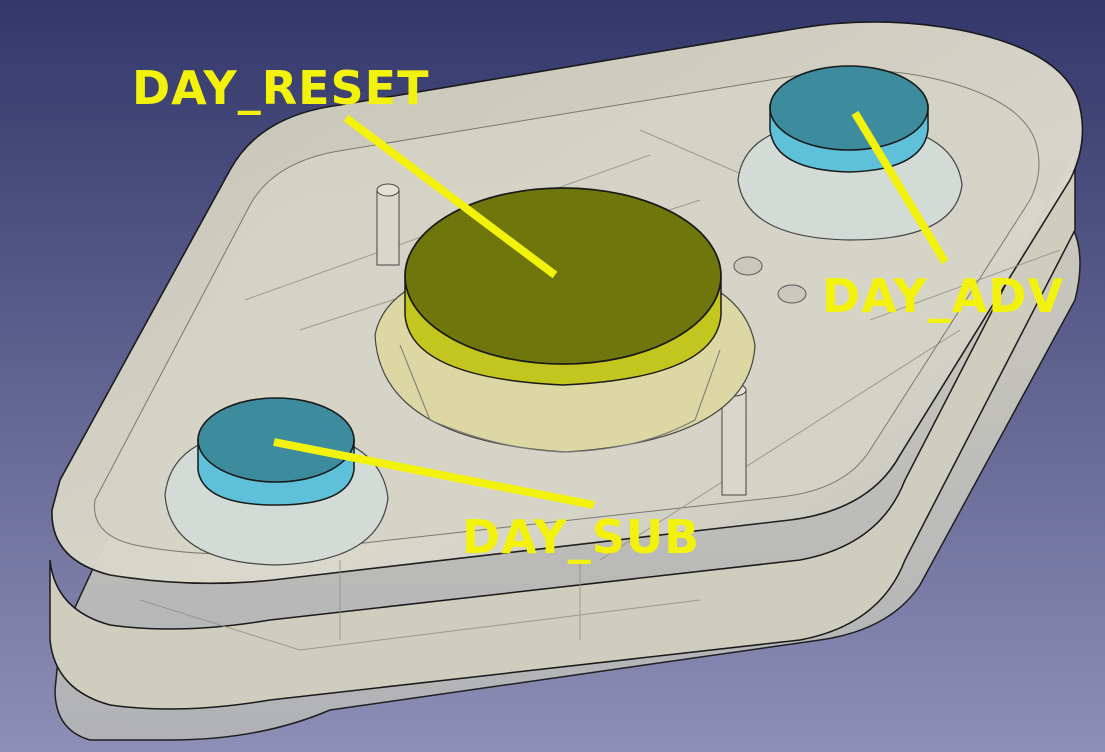  What do you see at coordinates (434, 473) in the screenshot?
I see `leader-day-sub` at bounding box center [434, 473].